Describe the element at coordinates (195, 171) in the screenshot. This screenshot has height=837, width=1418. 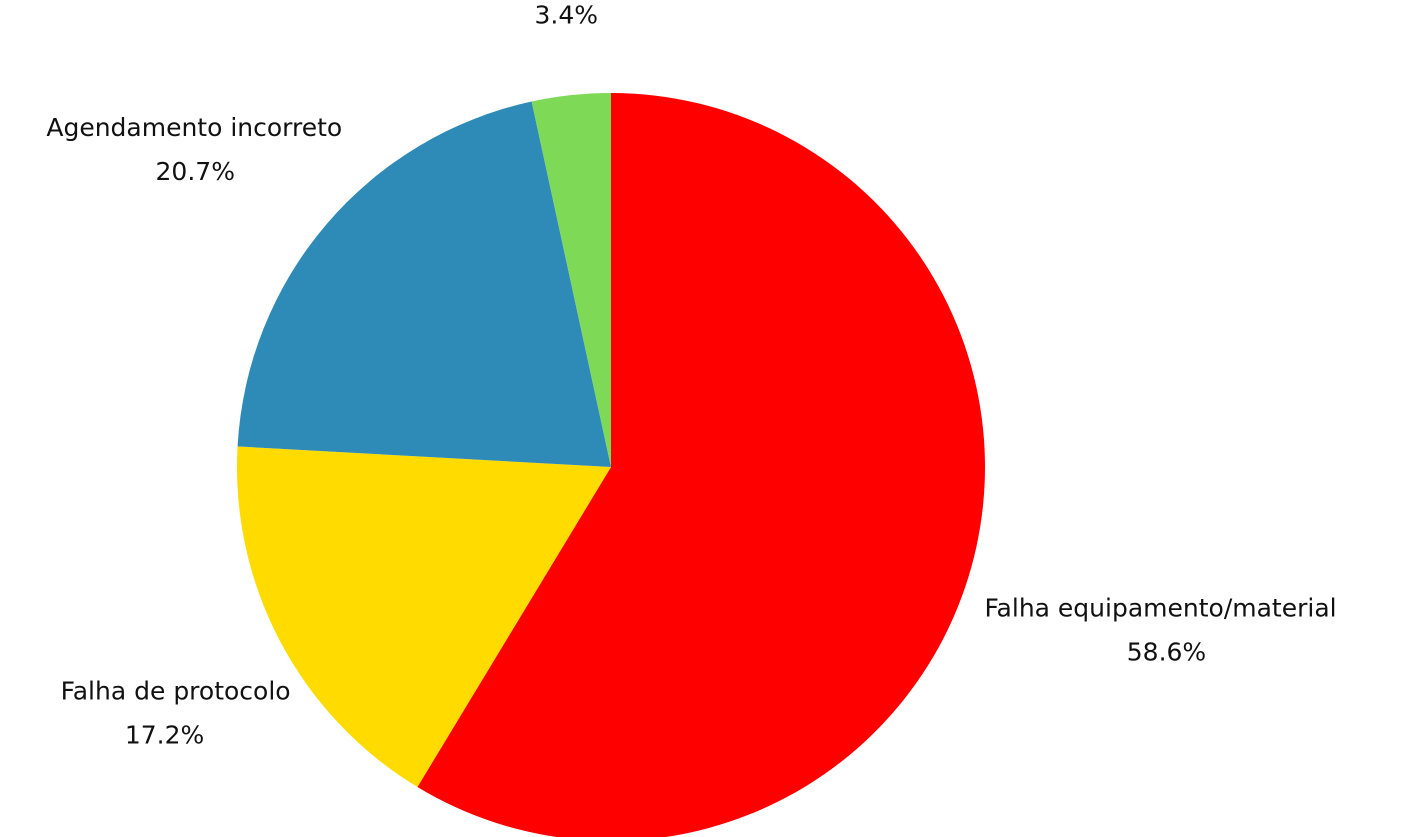
I see `slice-value-label: 20.7%` at that location.